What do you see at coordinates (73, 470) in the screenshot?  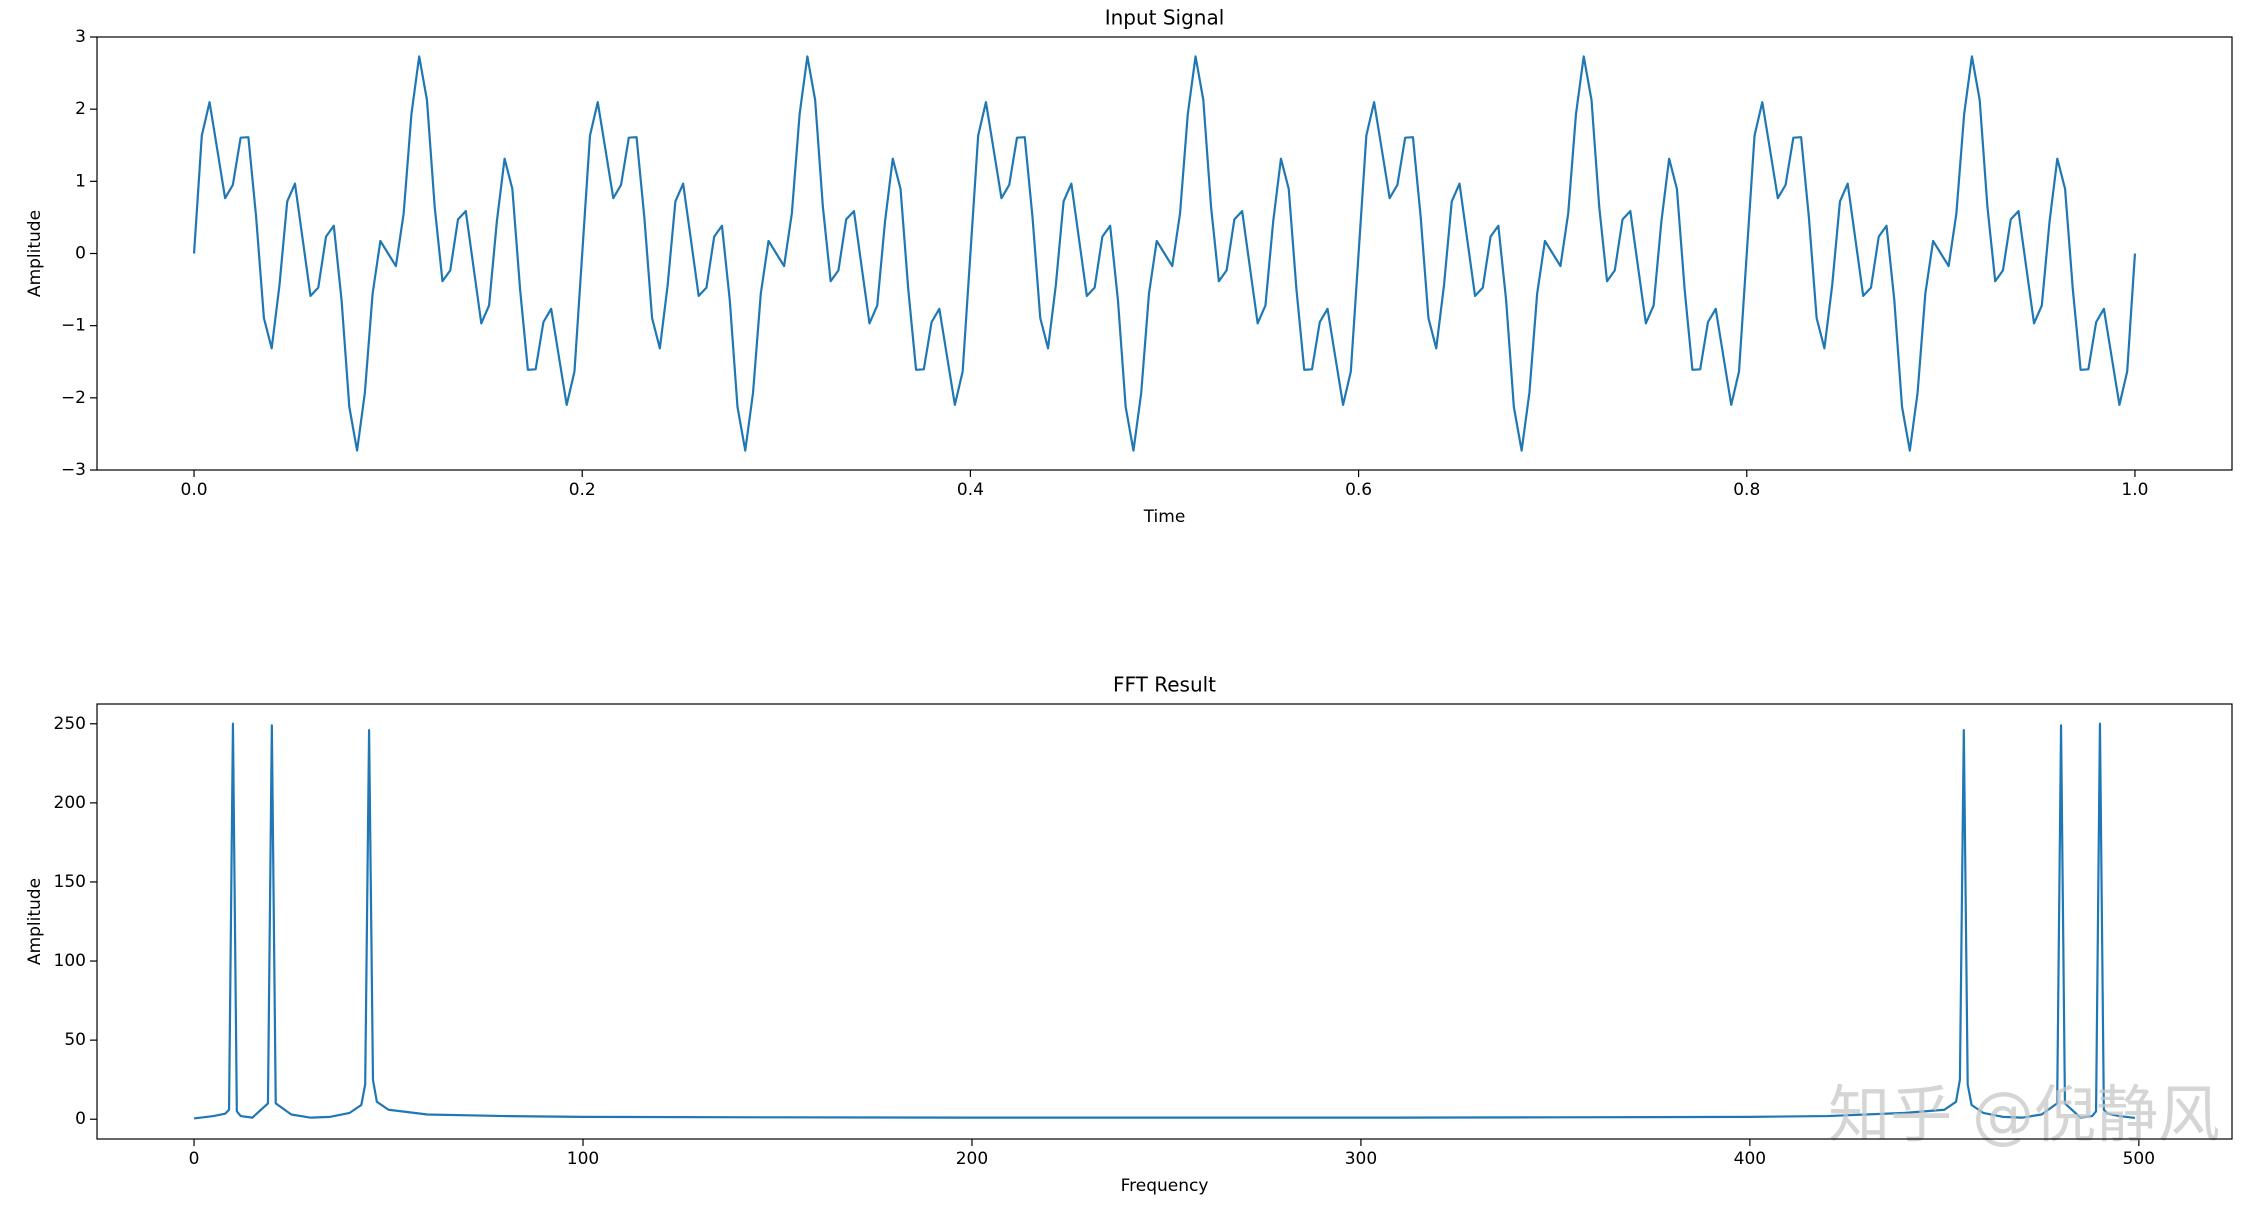 I see `y-tick-label: −3` at bounding box center [73, 470].